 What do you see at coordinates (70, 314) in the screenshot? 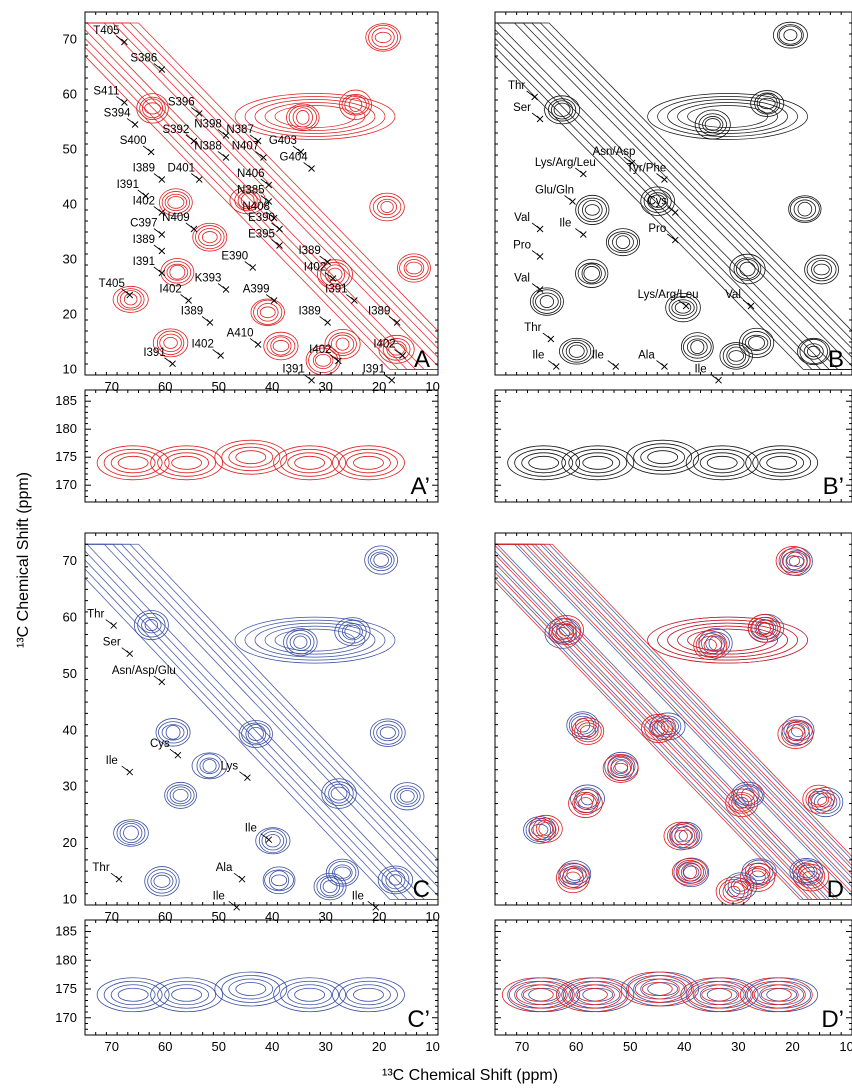
I see `y-tick-label: 20` at bounding box center [70, 314].